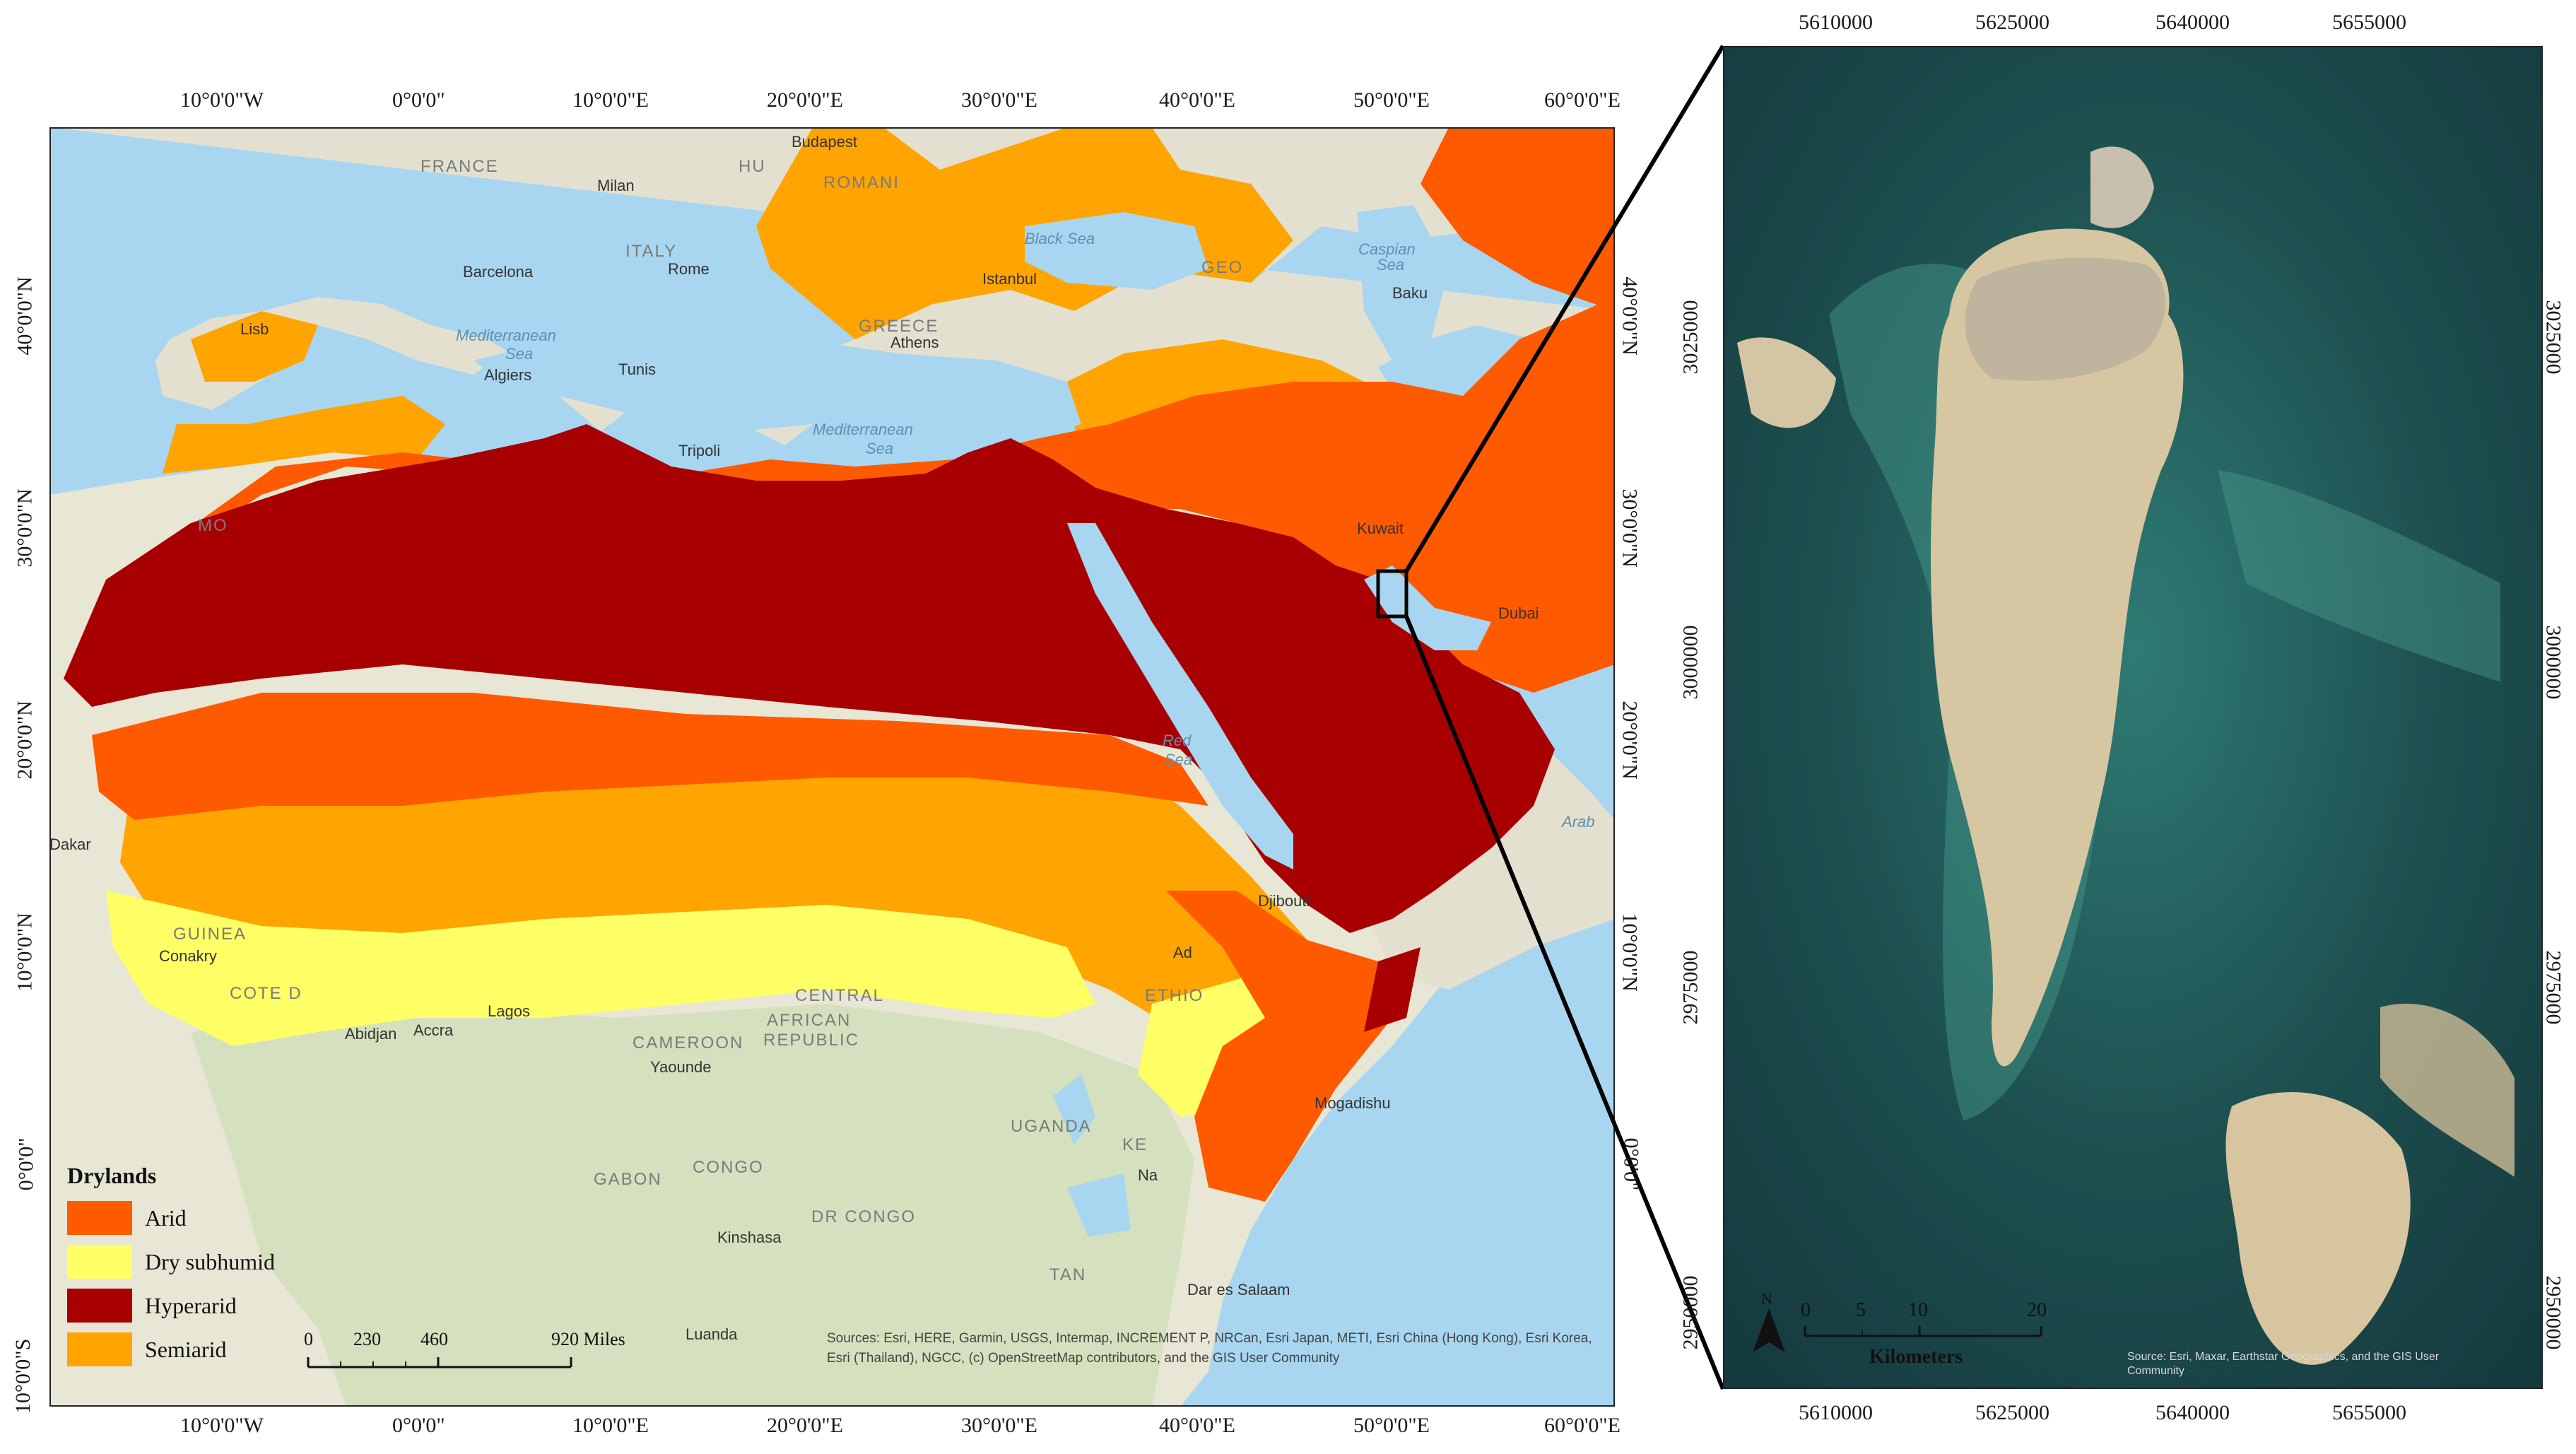  What do you see at coordinates (25, 316) in the screenshot?
I see `lm-left-tick-0: 40°0'0"N` at bounding box center [25, 316].